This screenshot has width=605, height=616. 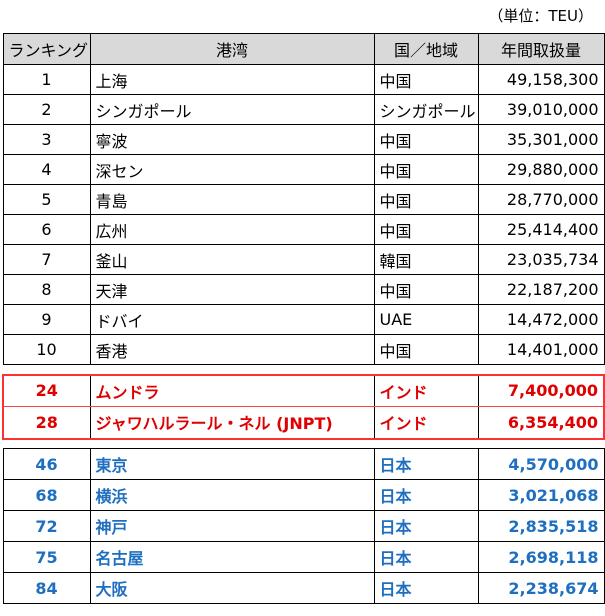 I want to click on rank-cell: 9, so click(x=46, y=319).